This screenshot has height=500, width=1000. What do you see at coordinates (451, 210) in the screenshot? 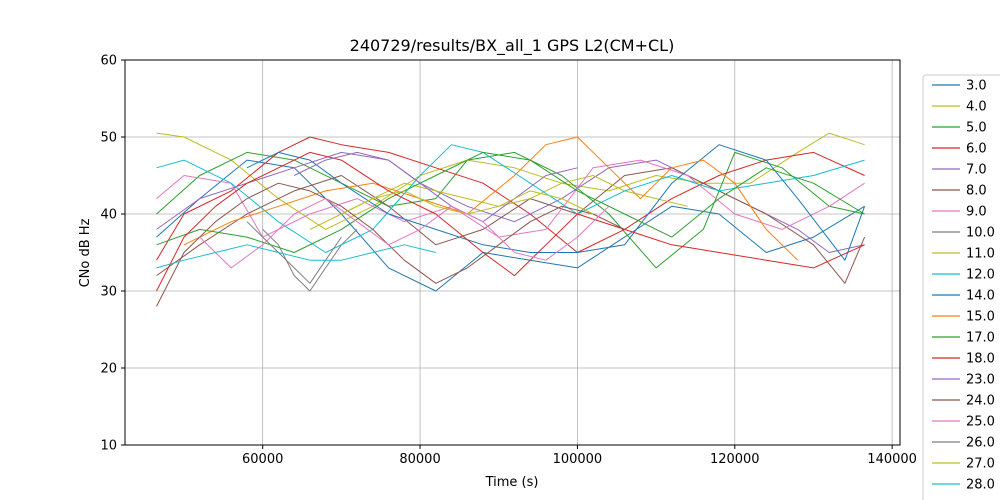
I see `series-line-27.0` at bounding box center [451, 210].